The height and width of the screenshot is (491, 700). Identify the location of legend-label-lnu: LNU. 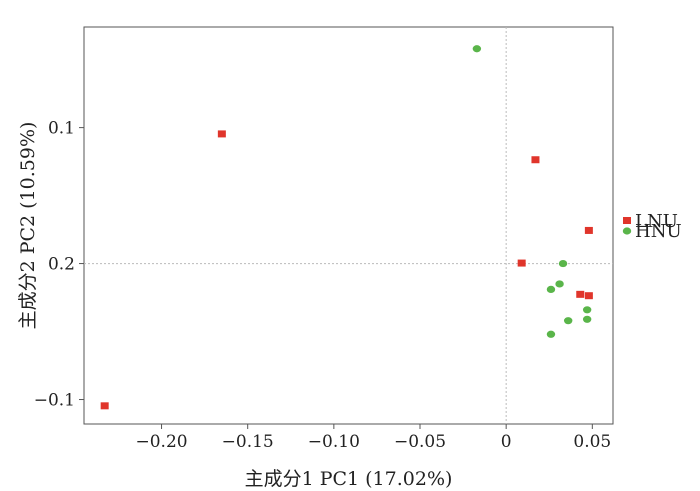
(656, 221).